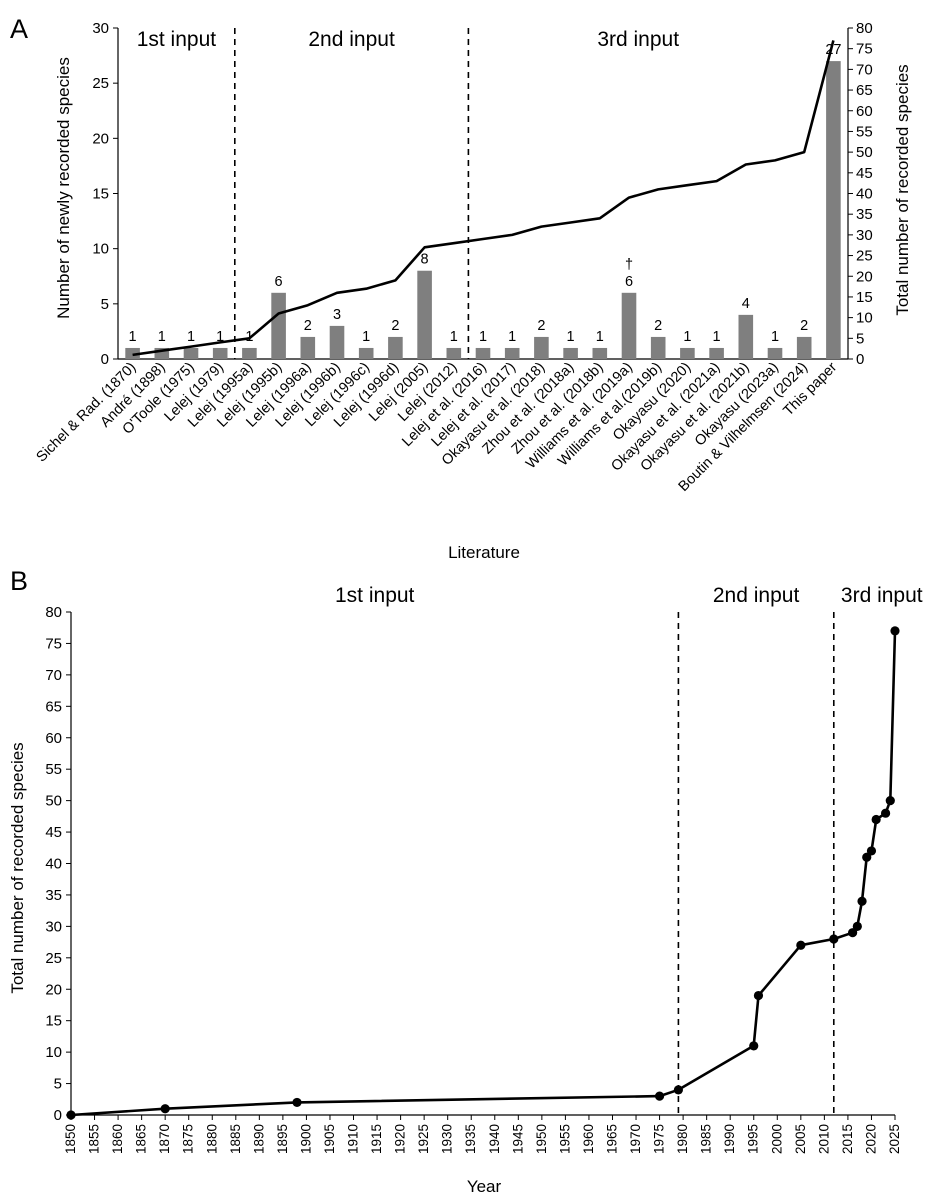 The width and height of the screenshot is (932, 1200). What do you see at coordinates (682, 1139) in the screenshot?
I see `panel-b-x-tick-label: 1980` at bounding box center [682, 1139].